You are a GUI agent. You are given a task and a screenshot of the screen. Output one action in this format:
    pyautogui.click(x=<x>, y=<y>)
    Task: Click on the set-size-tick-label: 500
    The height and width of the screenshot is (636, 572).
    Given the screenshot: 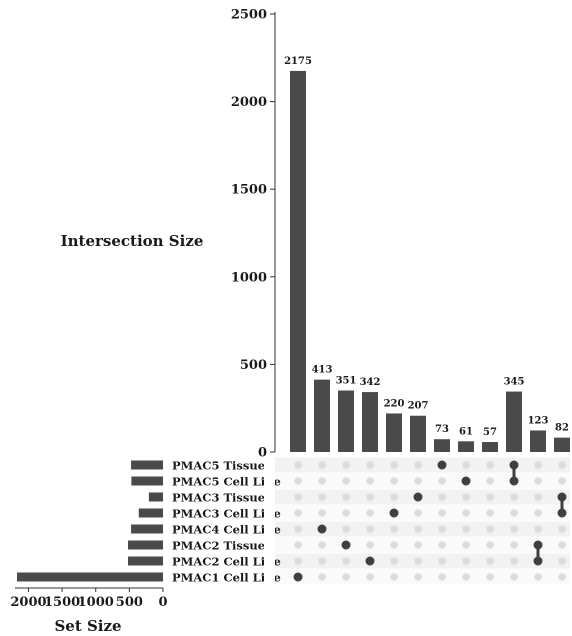 What is the action you would take?
    pyautogui.click(x=129, y=602)
    